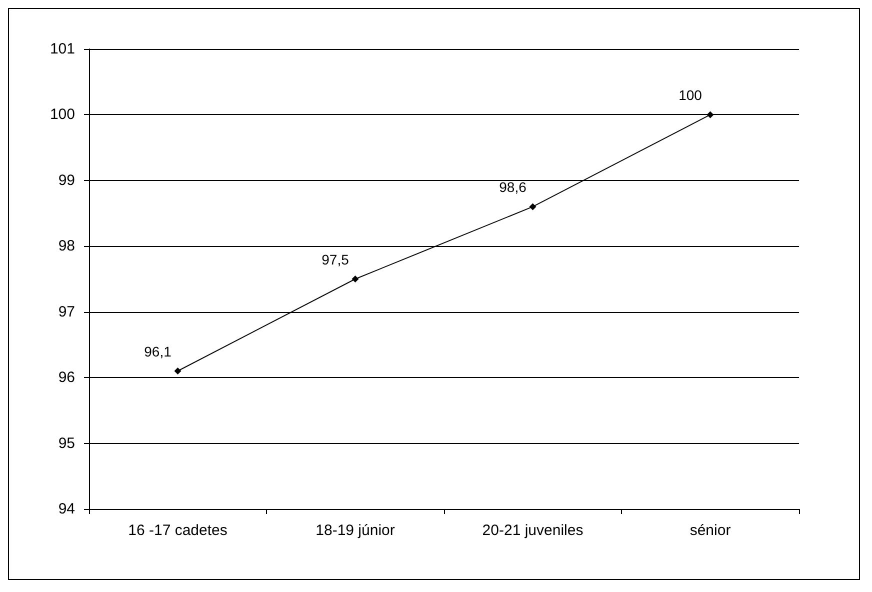 The height and width of the screenshot is (592, 872). Describe the element at coordinates (66, 443) in the screenshot. I see `y-tick-label: 95` at that location.